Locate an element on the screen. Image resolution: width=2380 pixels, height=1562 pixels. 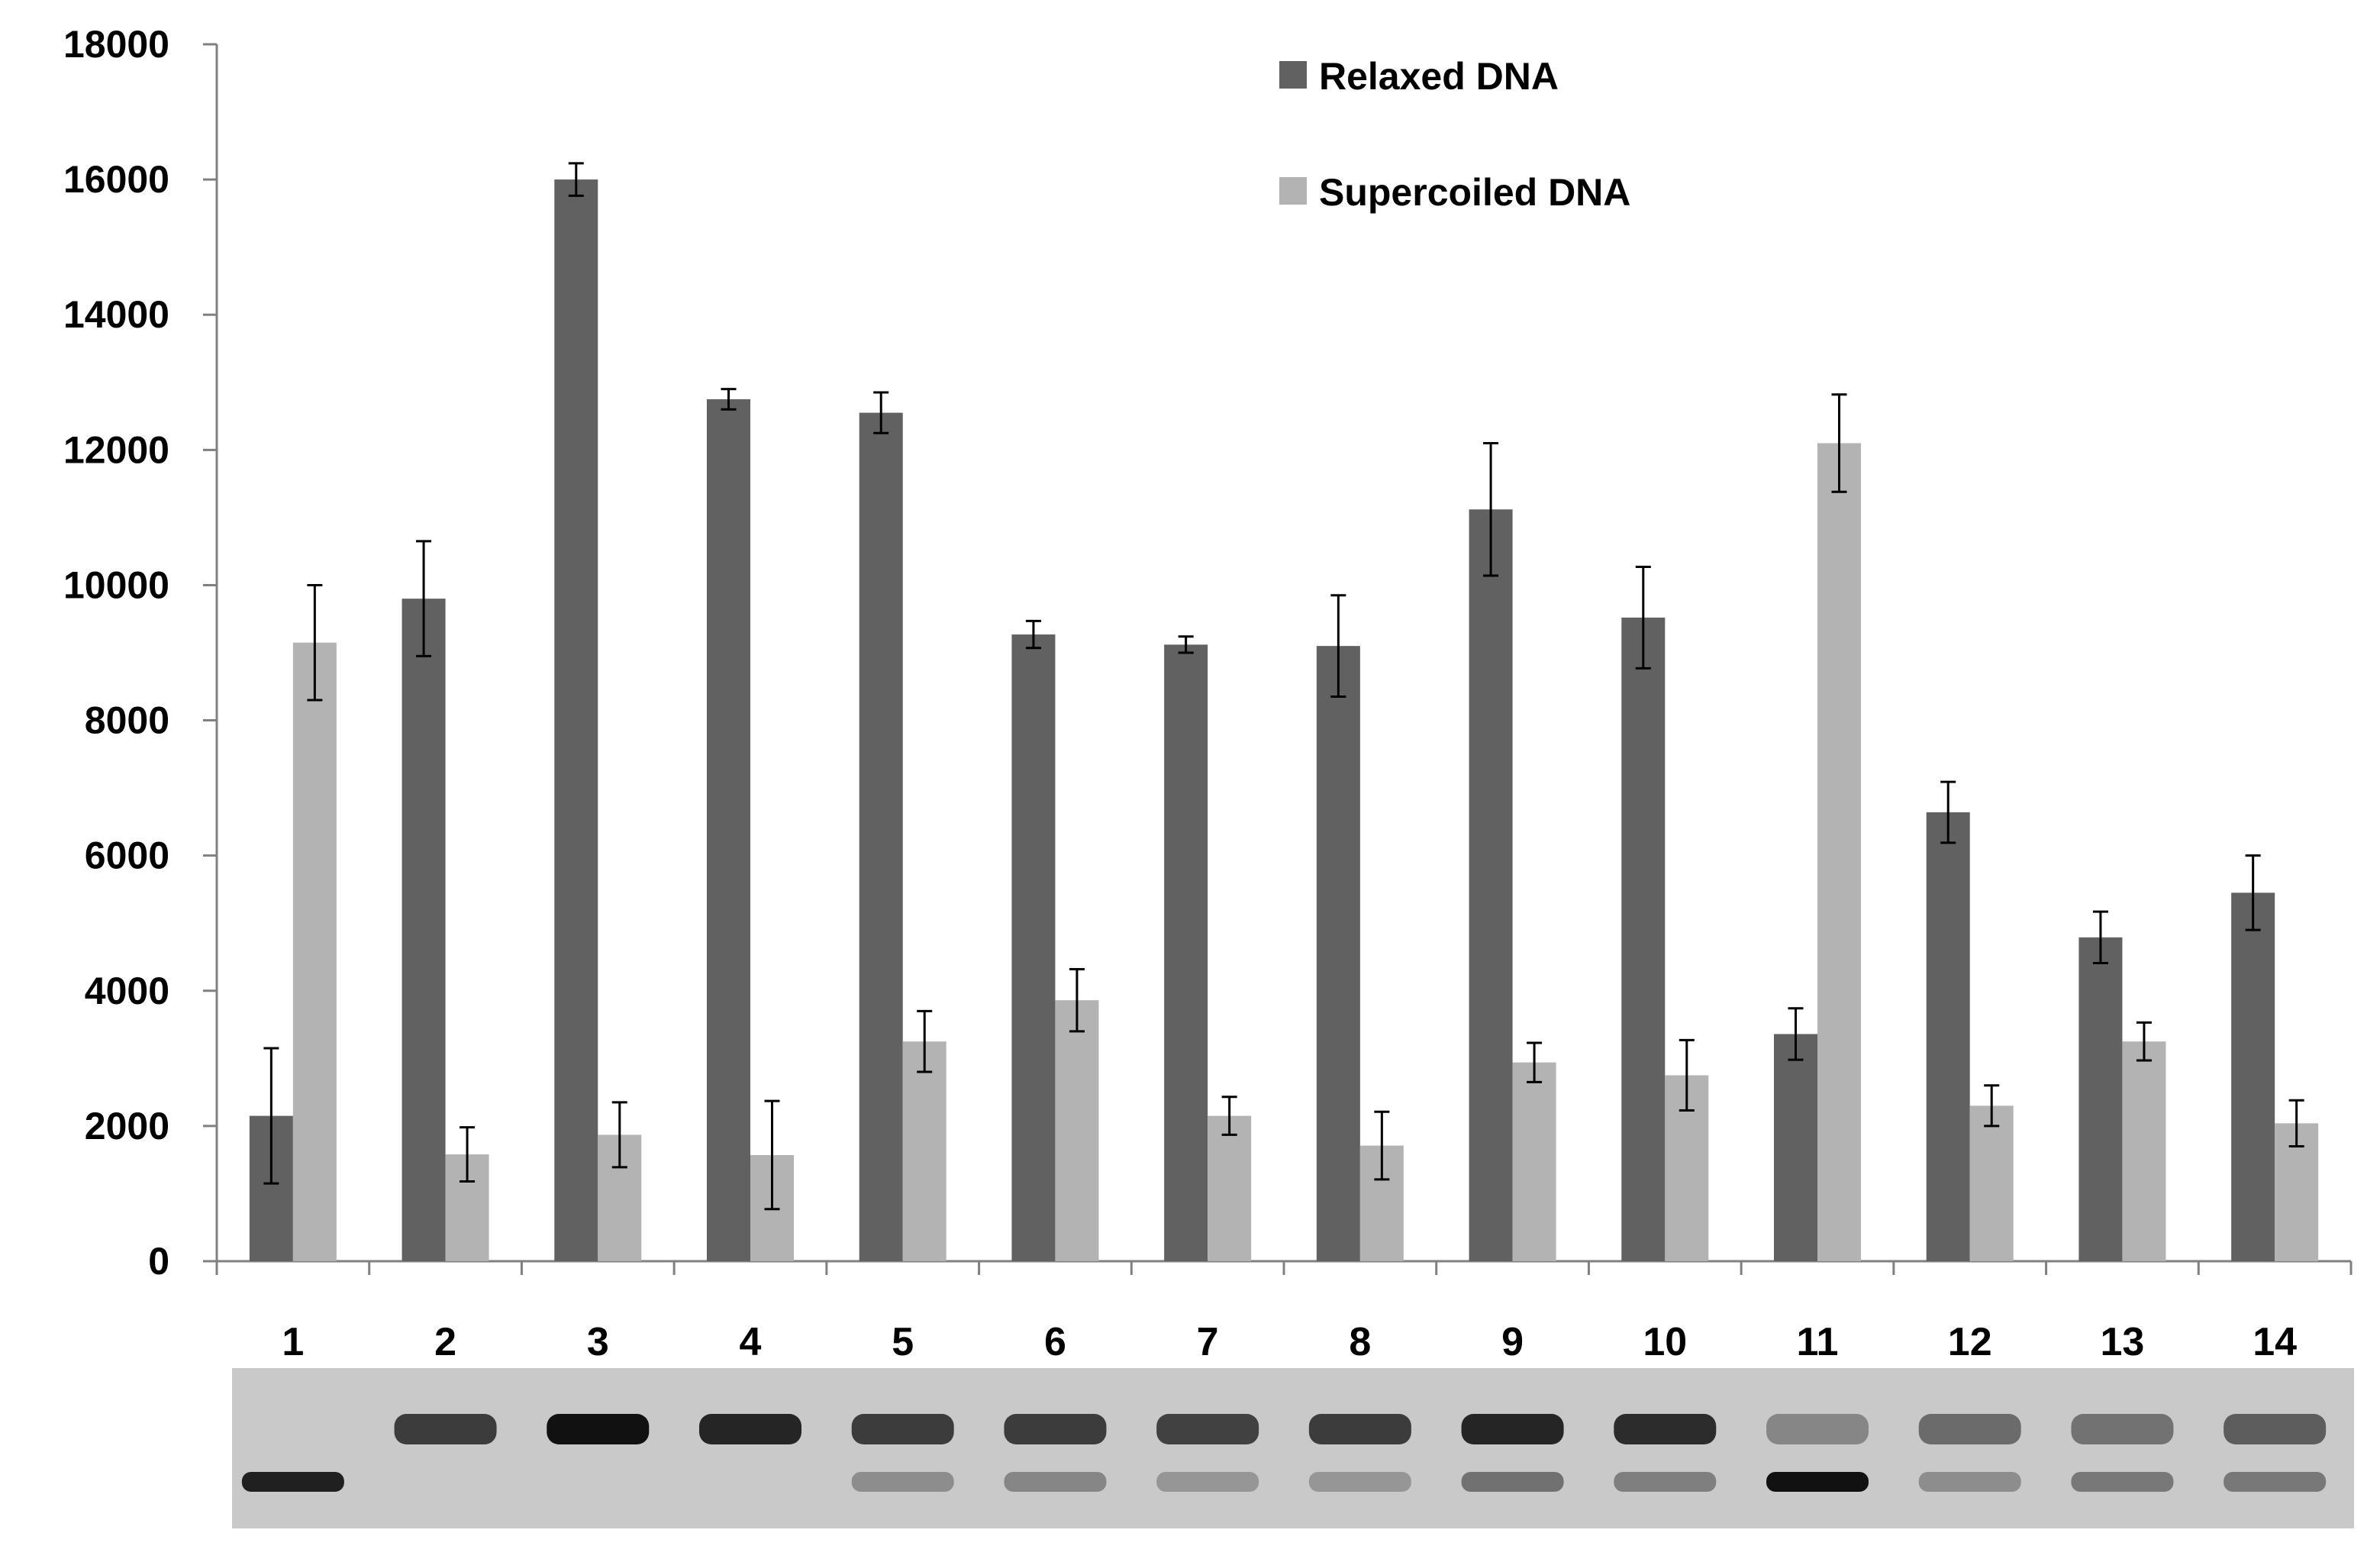
x-axis is located at coordinates (1284, 1267).